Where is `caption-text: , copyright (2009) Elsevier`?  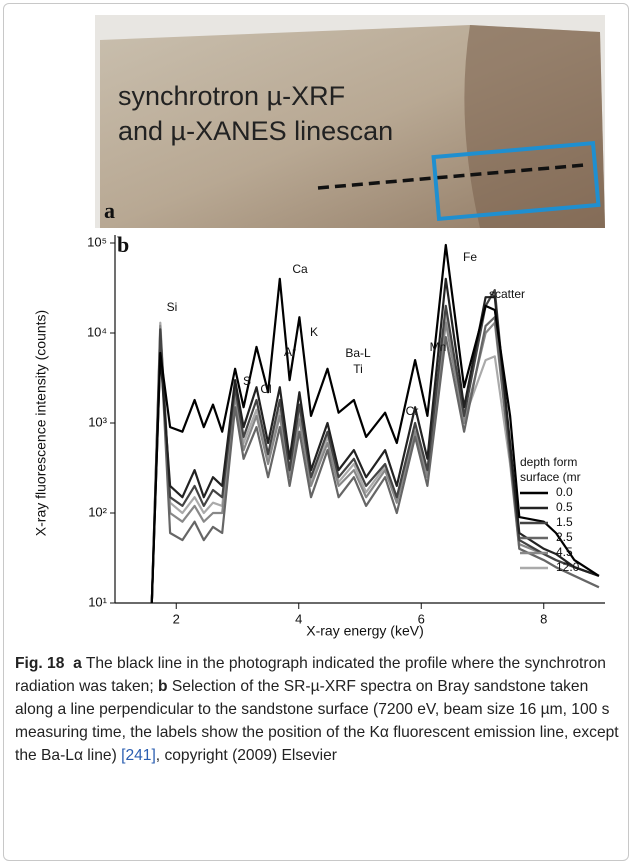 caption-text: , copyright (2009) Elsevier is located at coordinates (246, 755).